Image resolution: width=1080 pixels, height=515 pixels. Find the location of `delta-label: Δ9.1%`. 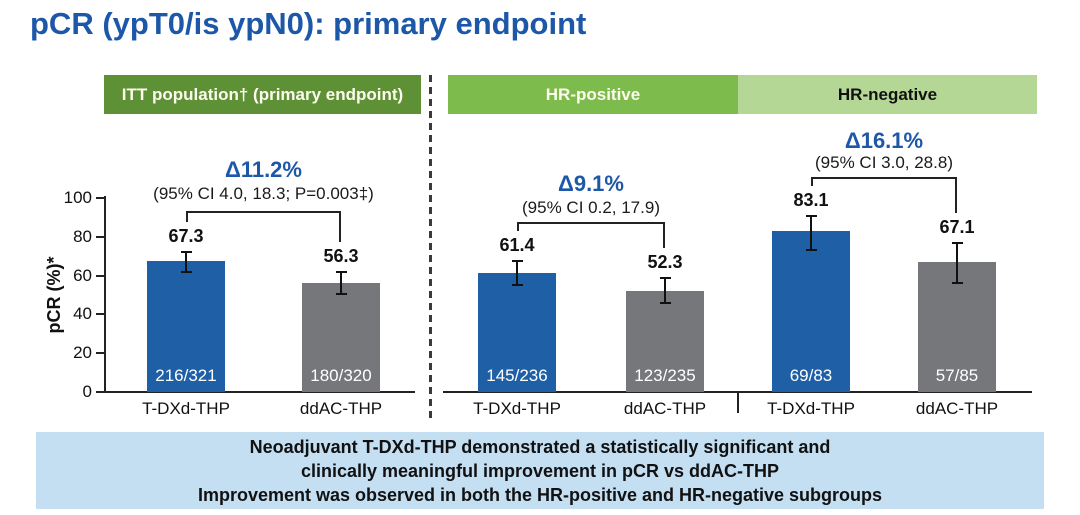

delta-label: Δ9.1% is located at coordinates (591, 183).